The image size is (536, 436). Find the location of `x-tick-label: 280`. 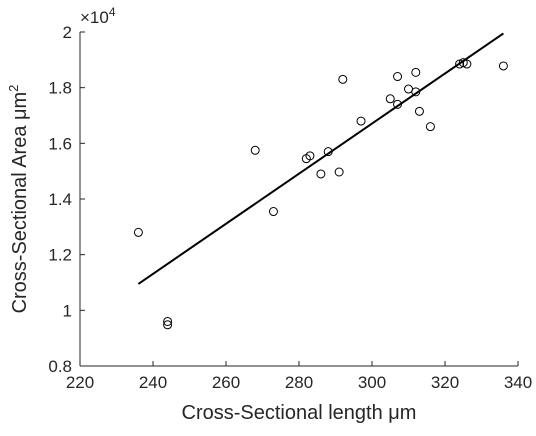

x-tick-label: 280 is located at coordinates (299, 382).